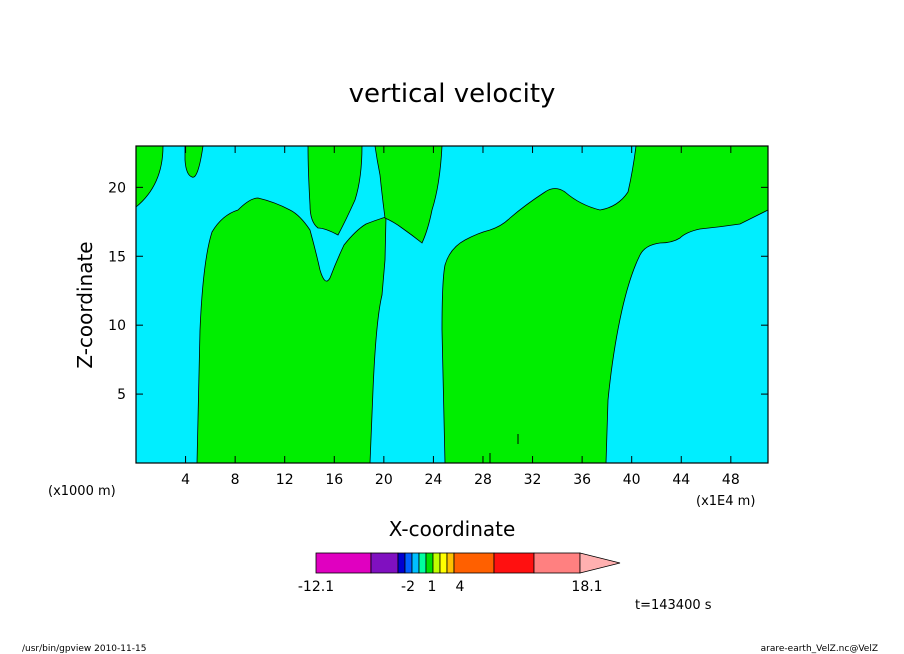  I want to click on x-tick-label: 36, so click(582, 480).